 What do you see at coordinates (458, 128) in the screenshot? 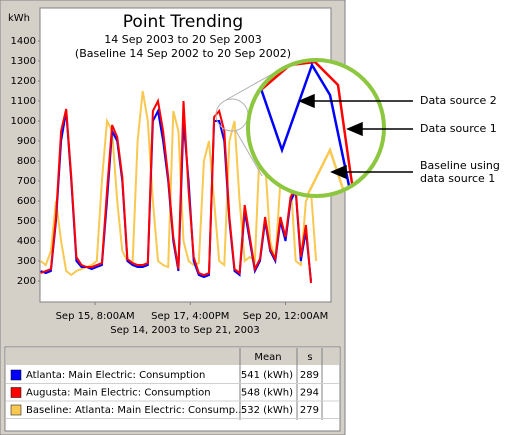
I see `annotation: Data source 1` at bounding box center [458, 128].